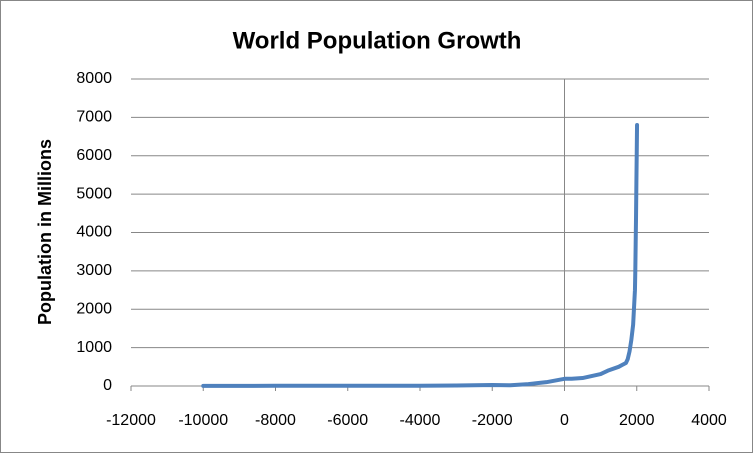  Describe the element at coordinates (420, 420) in the screenshot. I see `x-tick-label: -4000` at that location.